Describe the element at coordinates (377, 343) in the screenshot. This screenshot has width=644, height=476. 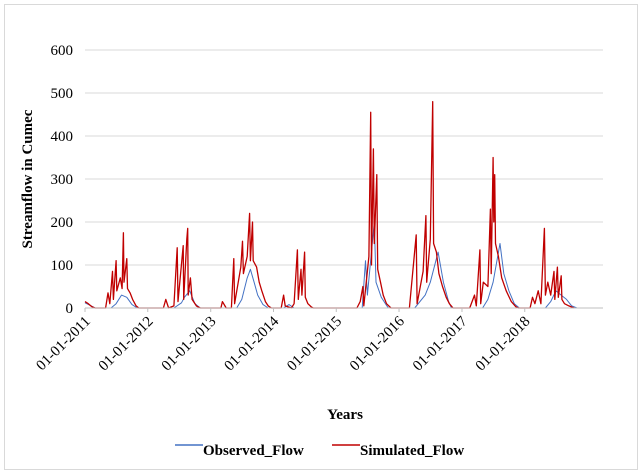
I see `x-tick-label: 01-01-2016` at that location.